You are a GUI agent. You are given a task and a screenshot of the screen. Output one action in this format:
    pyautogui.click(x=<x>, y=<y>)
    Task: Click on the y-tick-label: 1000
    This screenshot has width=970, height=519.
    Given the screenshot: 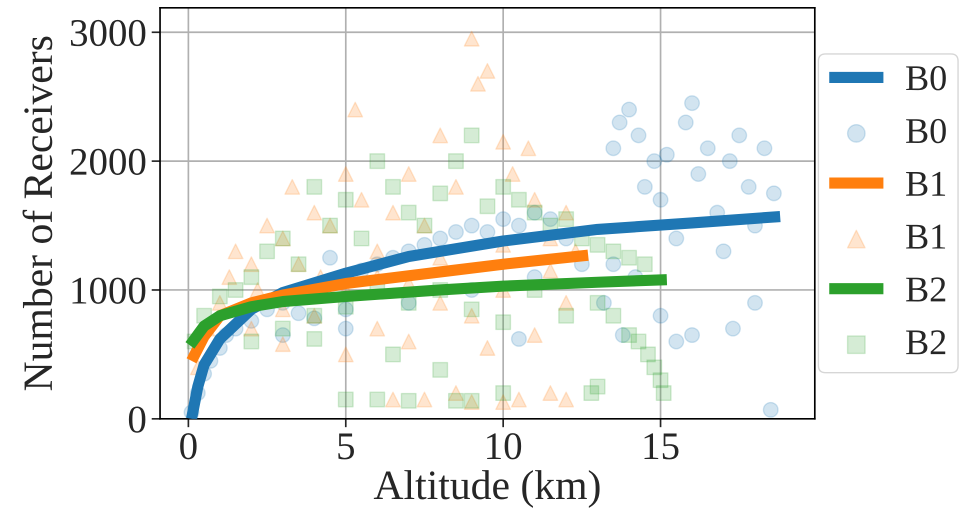 What is the action you would take?
    pyautogui.click(x=109, y=291)
    